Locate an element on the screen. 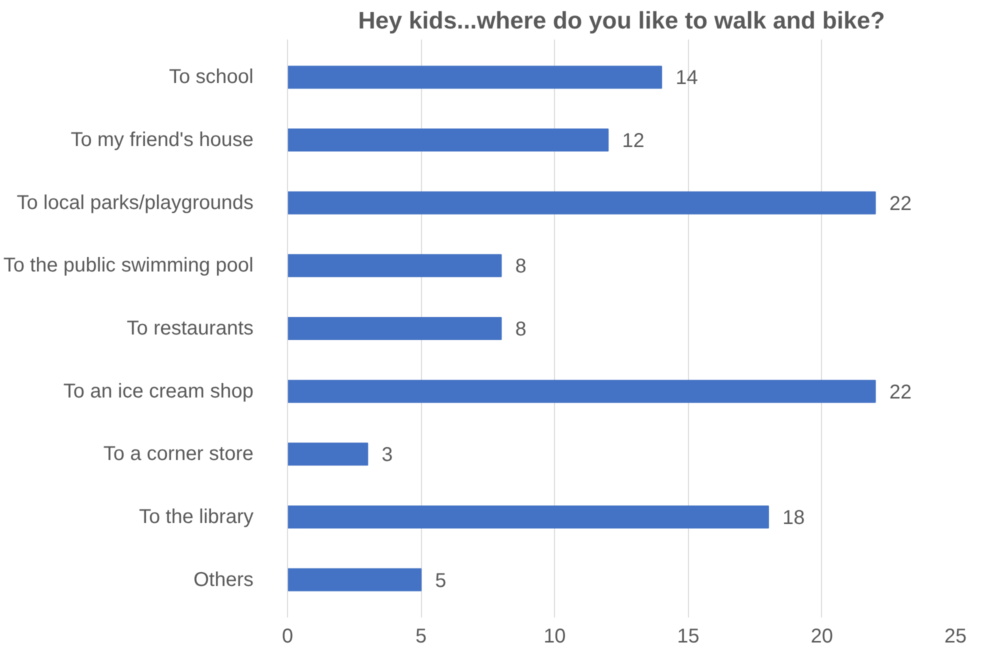 The image size is (995, 652). data-label: 18 is located at coordinates (793, 517).